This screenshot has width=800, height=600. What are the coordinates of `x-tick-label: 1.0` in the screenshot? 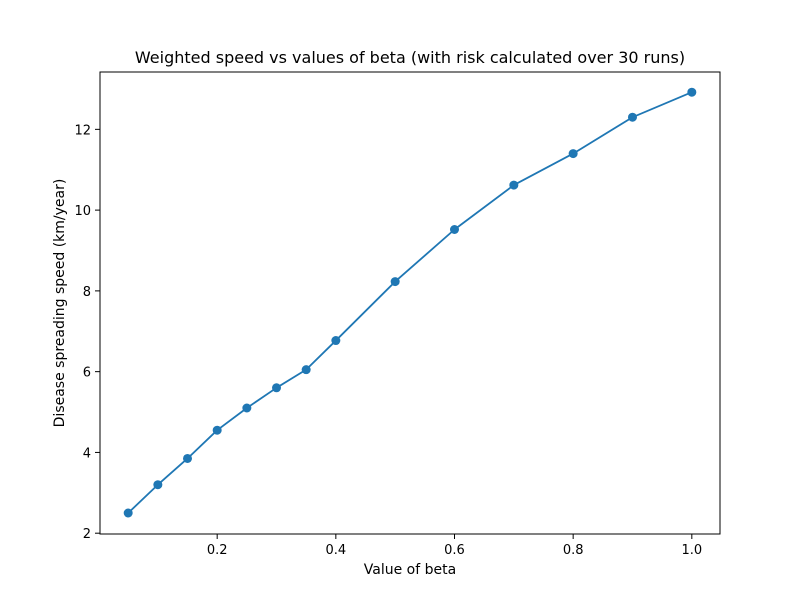 It's located at (691, 550).